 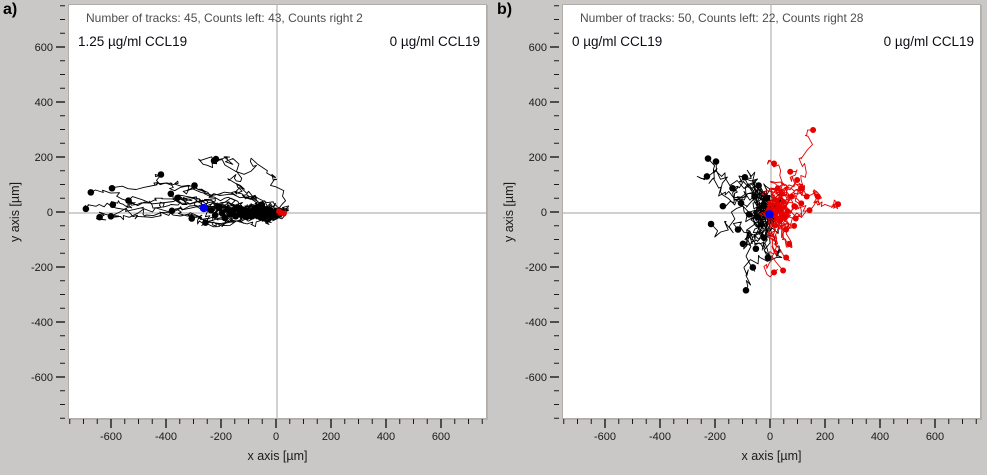 What do you see at coordinates (617, 41) in the screenshot?
I see `condition-label-left-b: 0 µg/ml CCL19` at bounding box center [617, 41].